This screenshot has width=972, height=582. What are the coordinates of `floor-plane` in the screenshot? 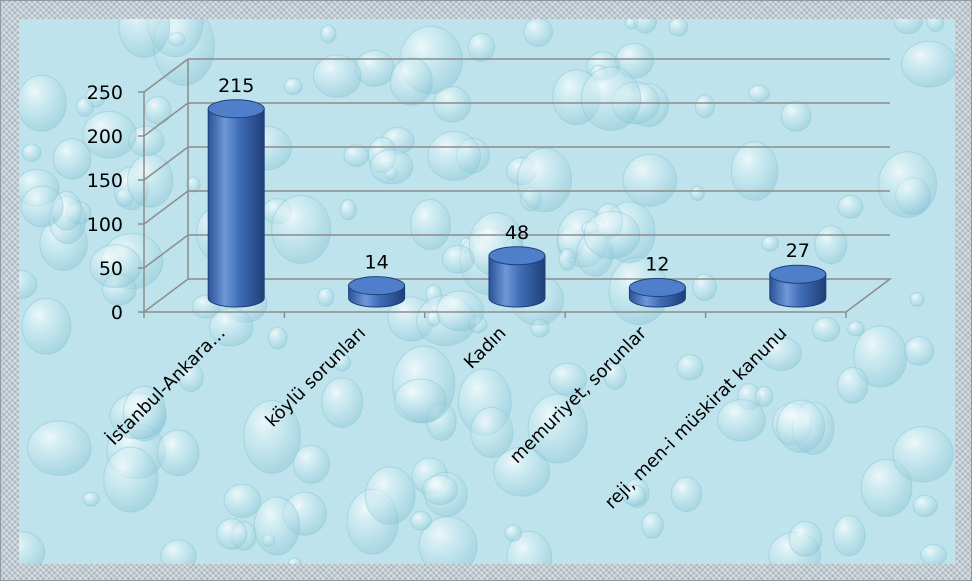 It's located at (517, 295).